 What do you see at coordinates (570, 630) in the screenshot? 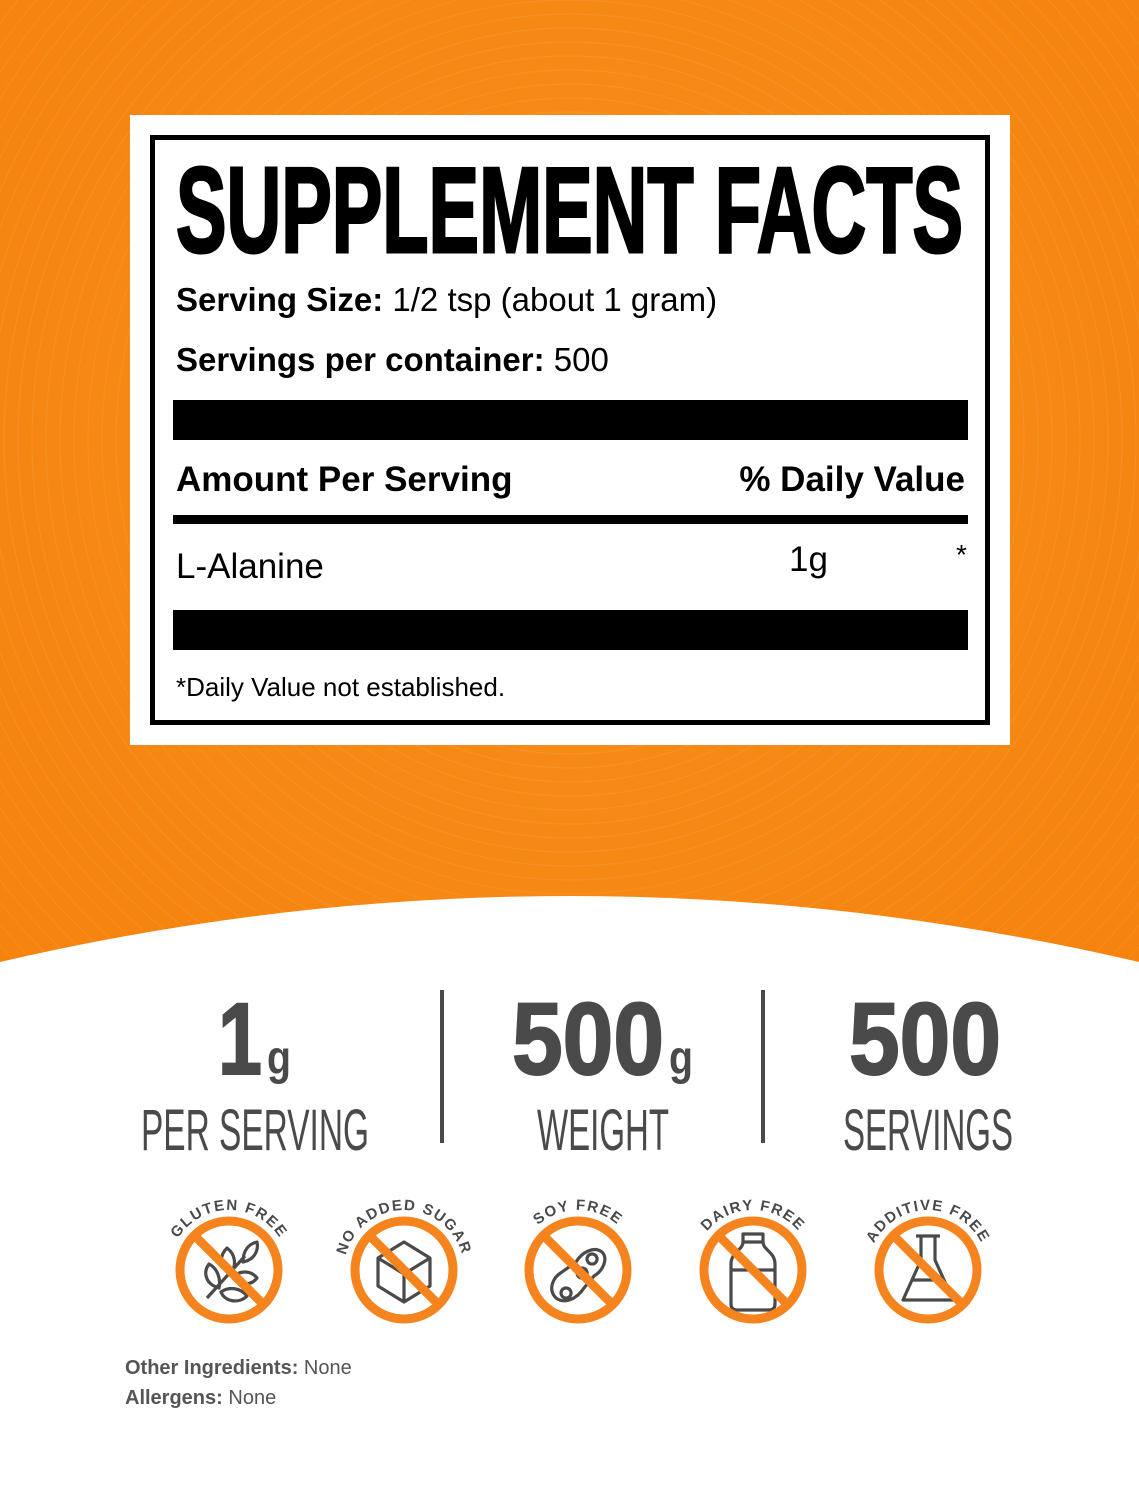
I see `thick-divider-bottom` at bounding box center [570, 630].